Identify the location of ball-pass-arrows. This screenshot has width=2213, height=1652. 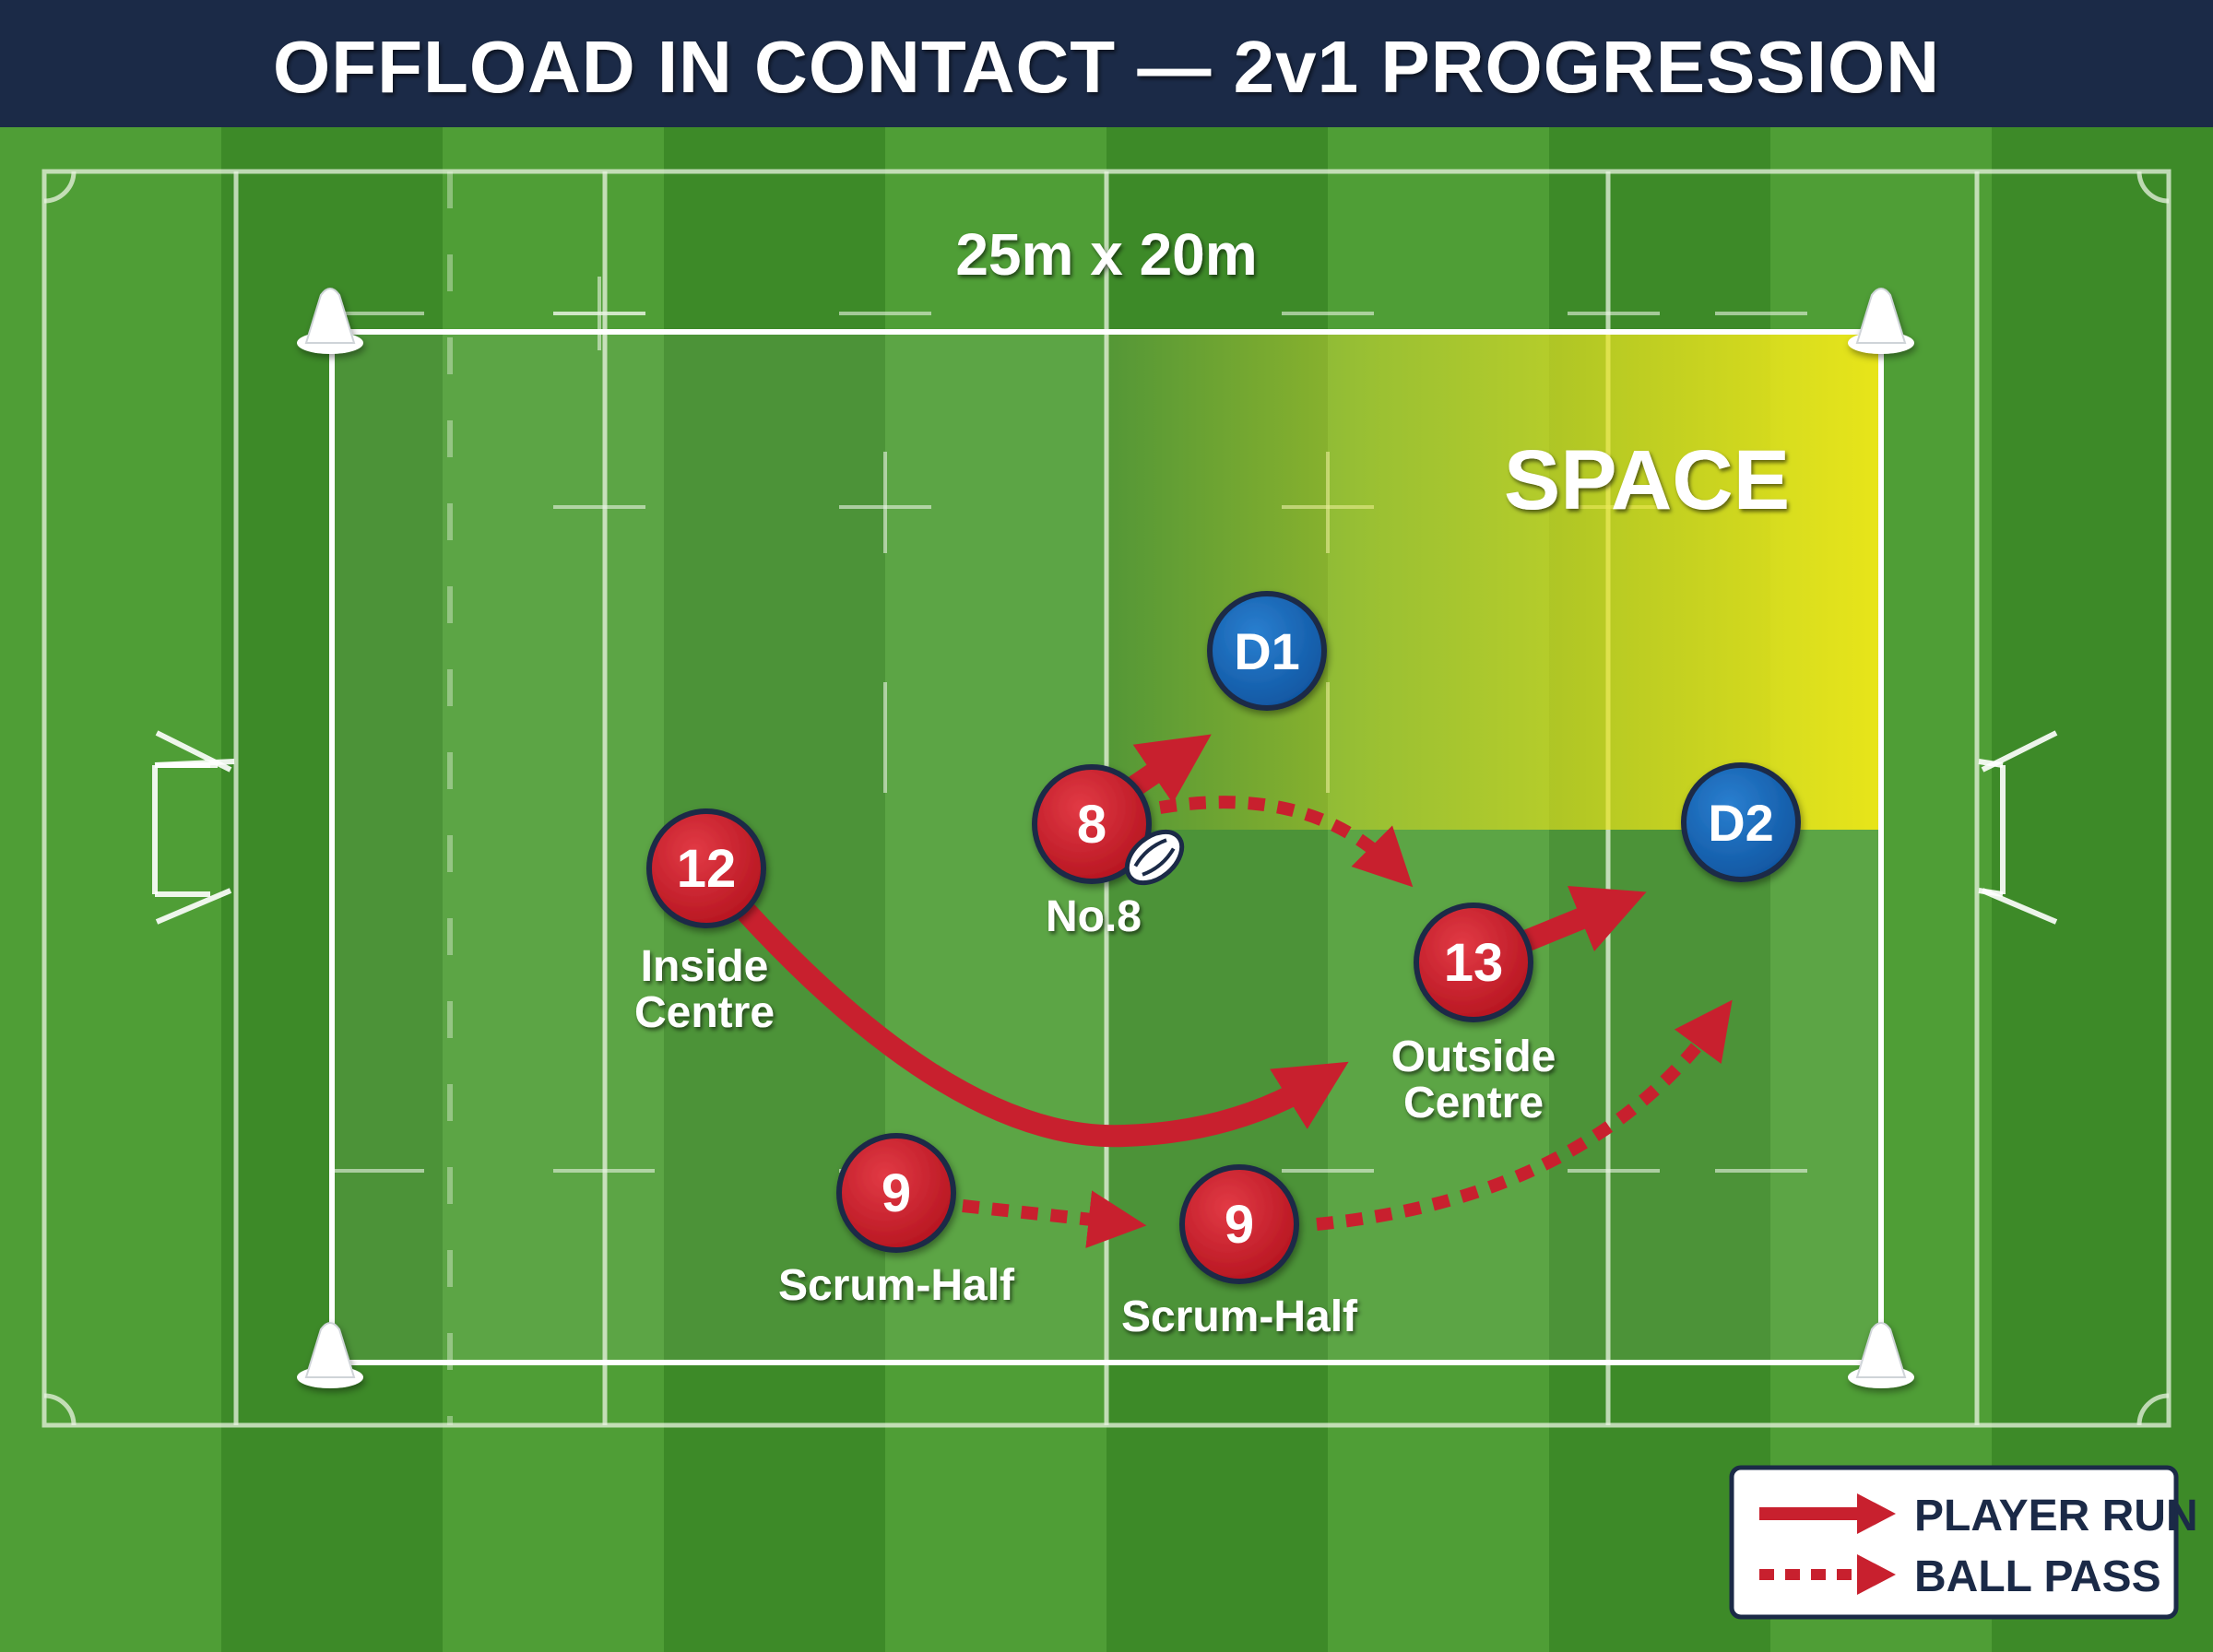
(1347, 1022).